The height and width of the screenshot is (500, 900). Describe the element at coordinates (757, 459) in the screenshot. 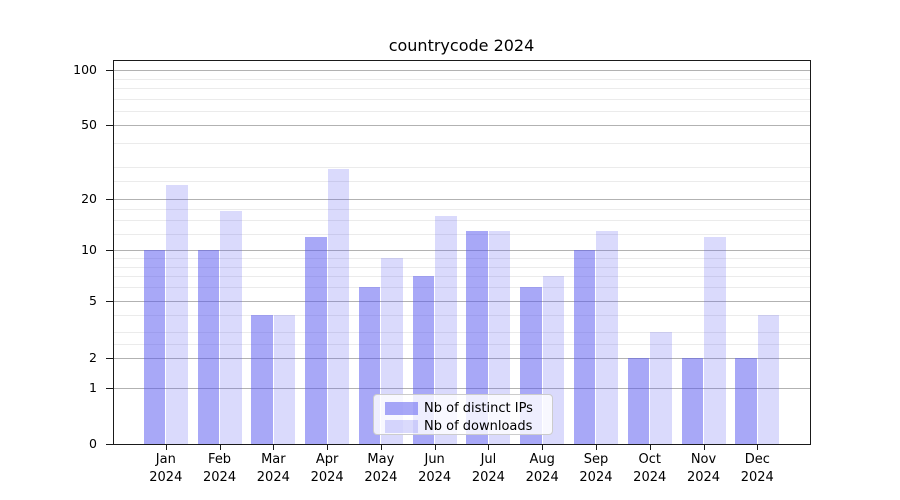

I see `x-tick-label-month: Dec` at that location.